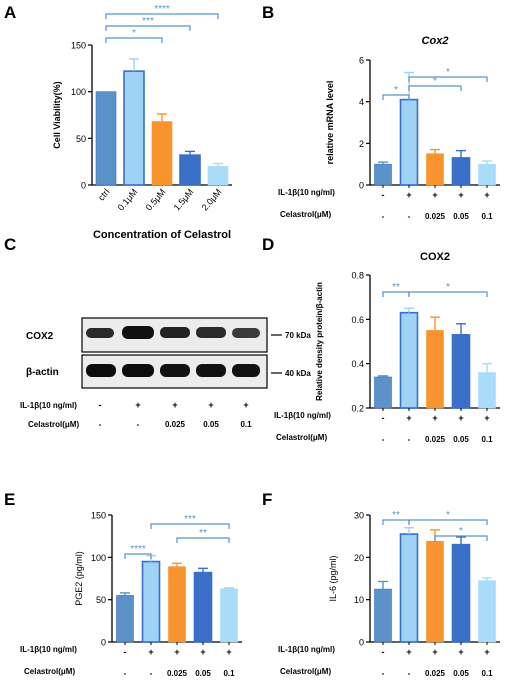 Image resolution: width=512 pixels, height=686 pixels. I want to click on significance-label: ***, so click(190, 519).